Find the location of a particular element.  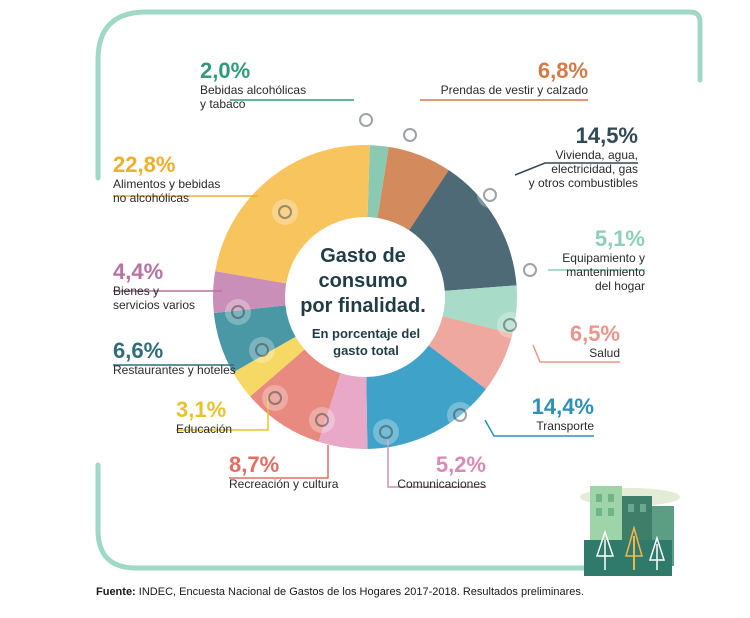

slice-category-label: Vivienda, agua, is located at coordinates (596, 155).